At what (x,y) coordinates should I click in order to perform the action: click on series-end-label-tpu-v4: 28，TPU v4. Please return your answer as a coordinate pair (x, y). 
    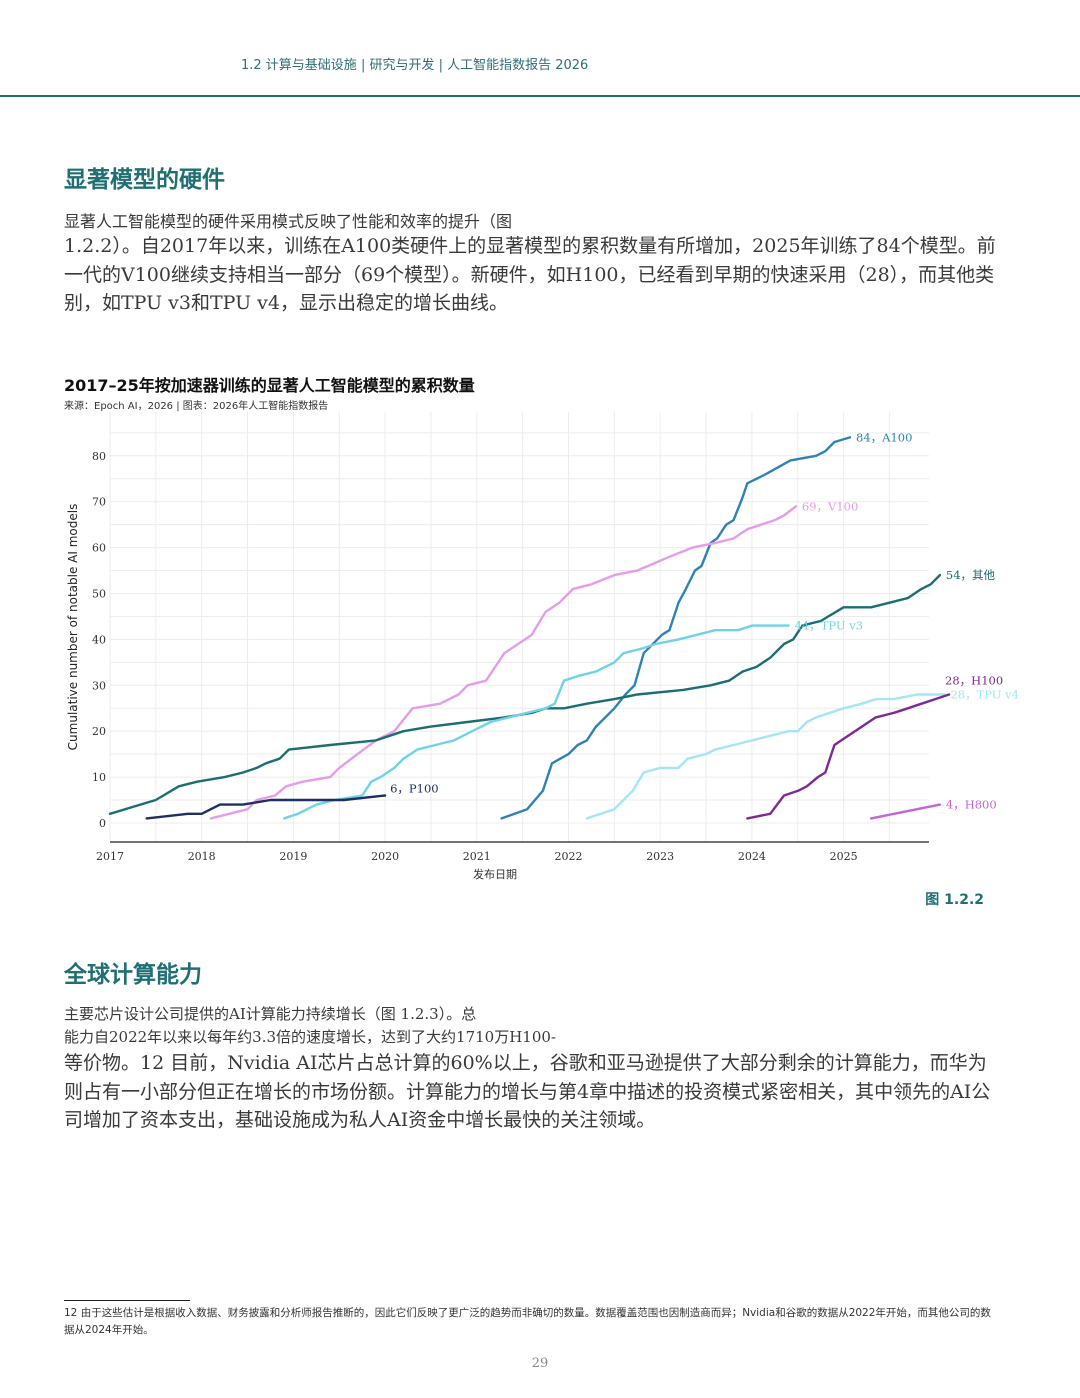
    Looking at the image, I should click on (984, 694).